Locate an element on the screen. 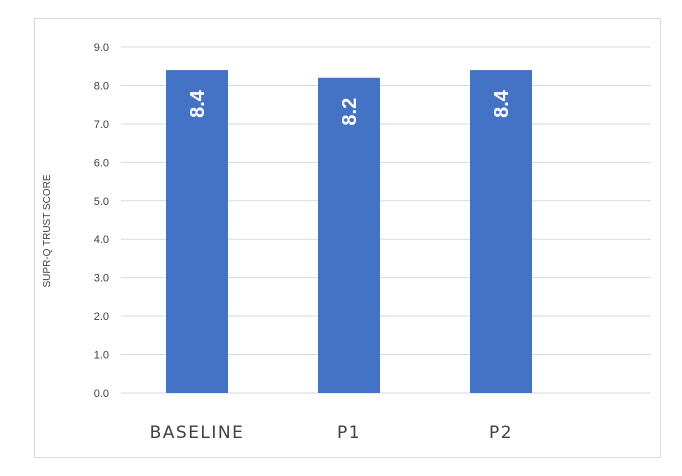 Image resolution: width=682 pixels, height=476 pixels. y-tick-label: 1.0 is located at coordinates (101, 356).